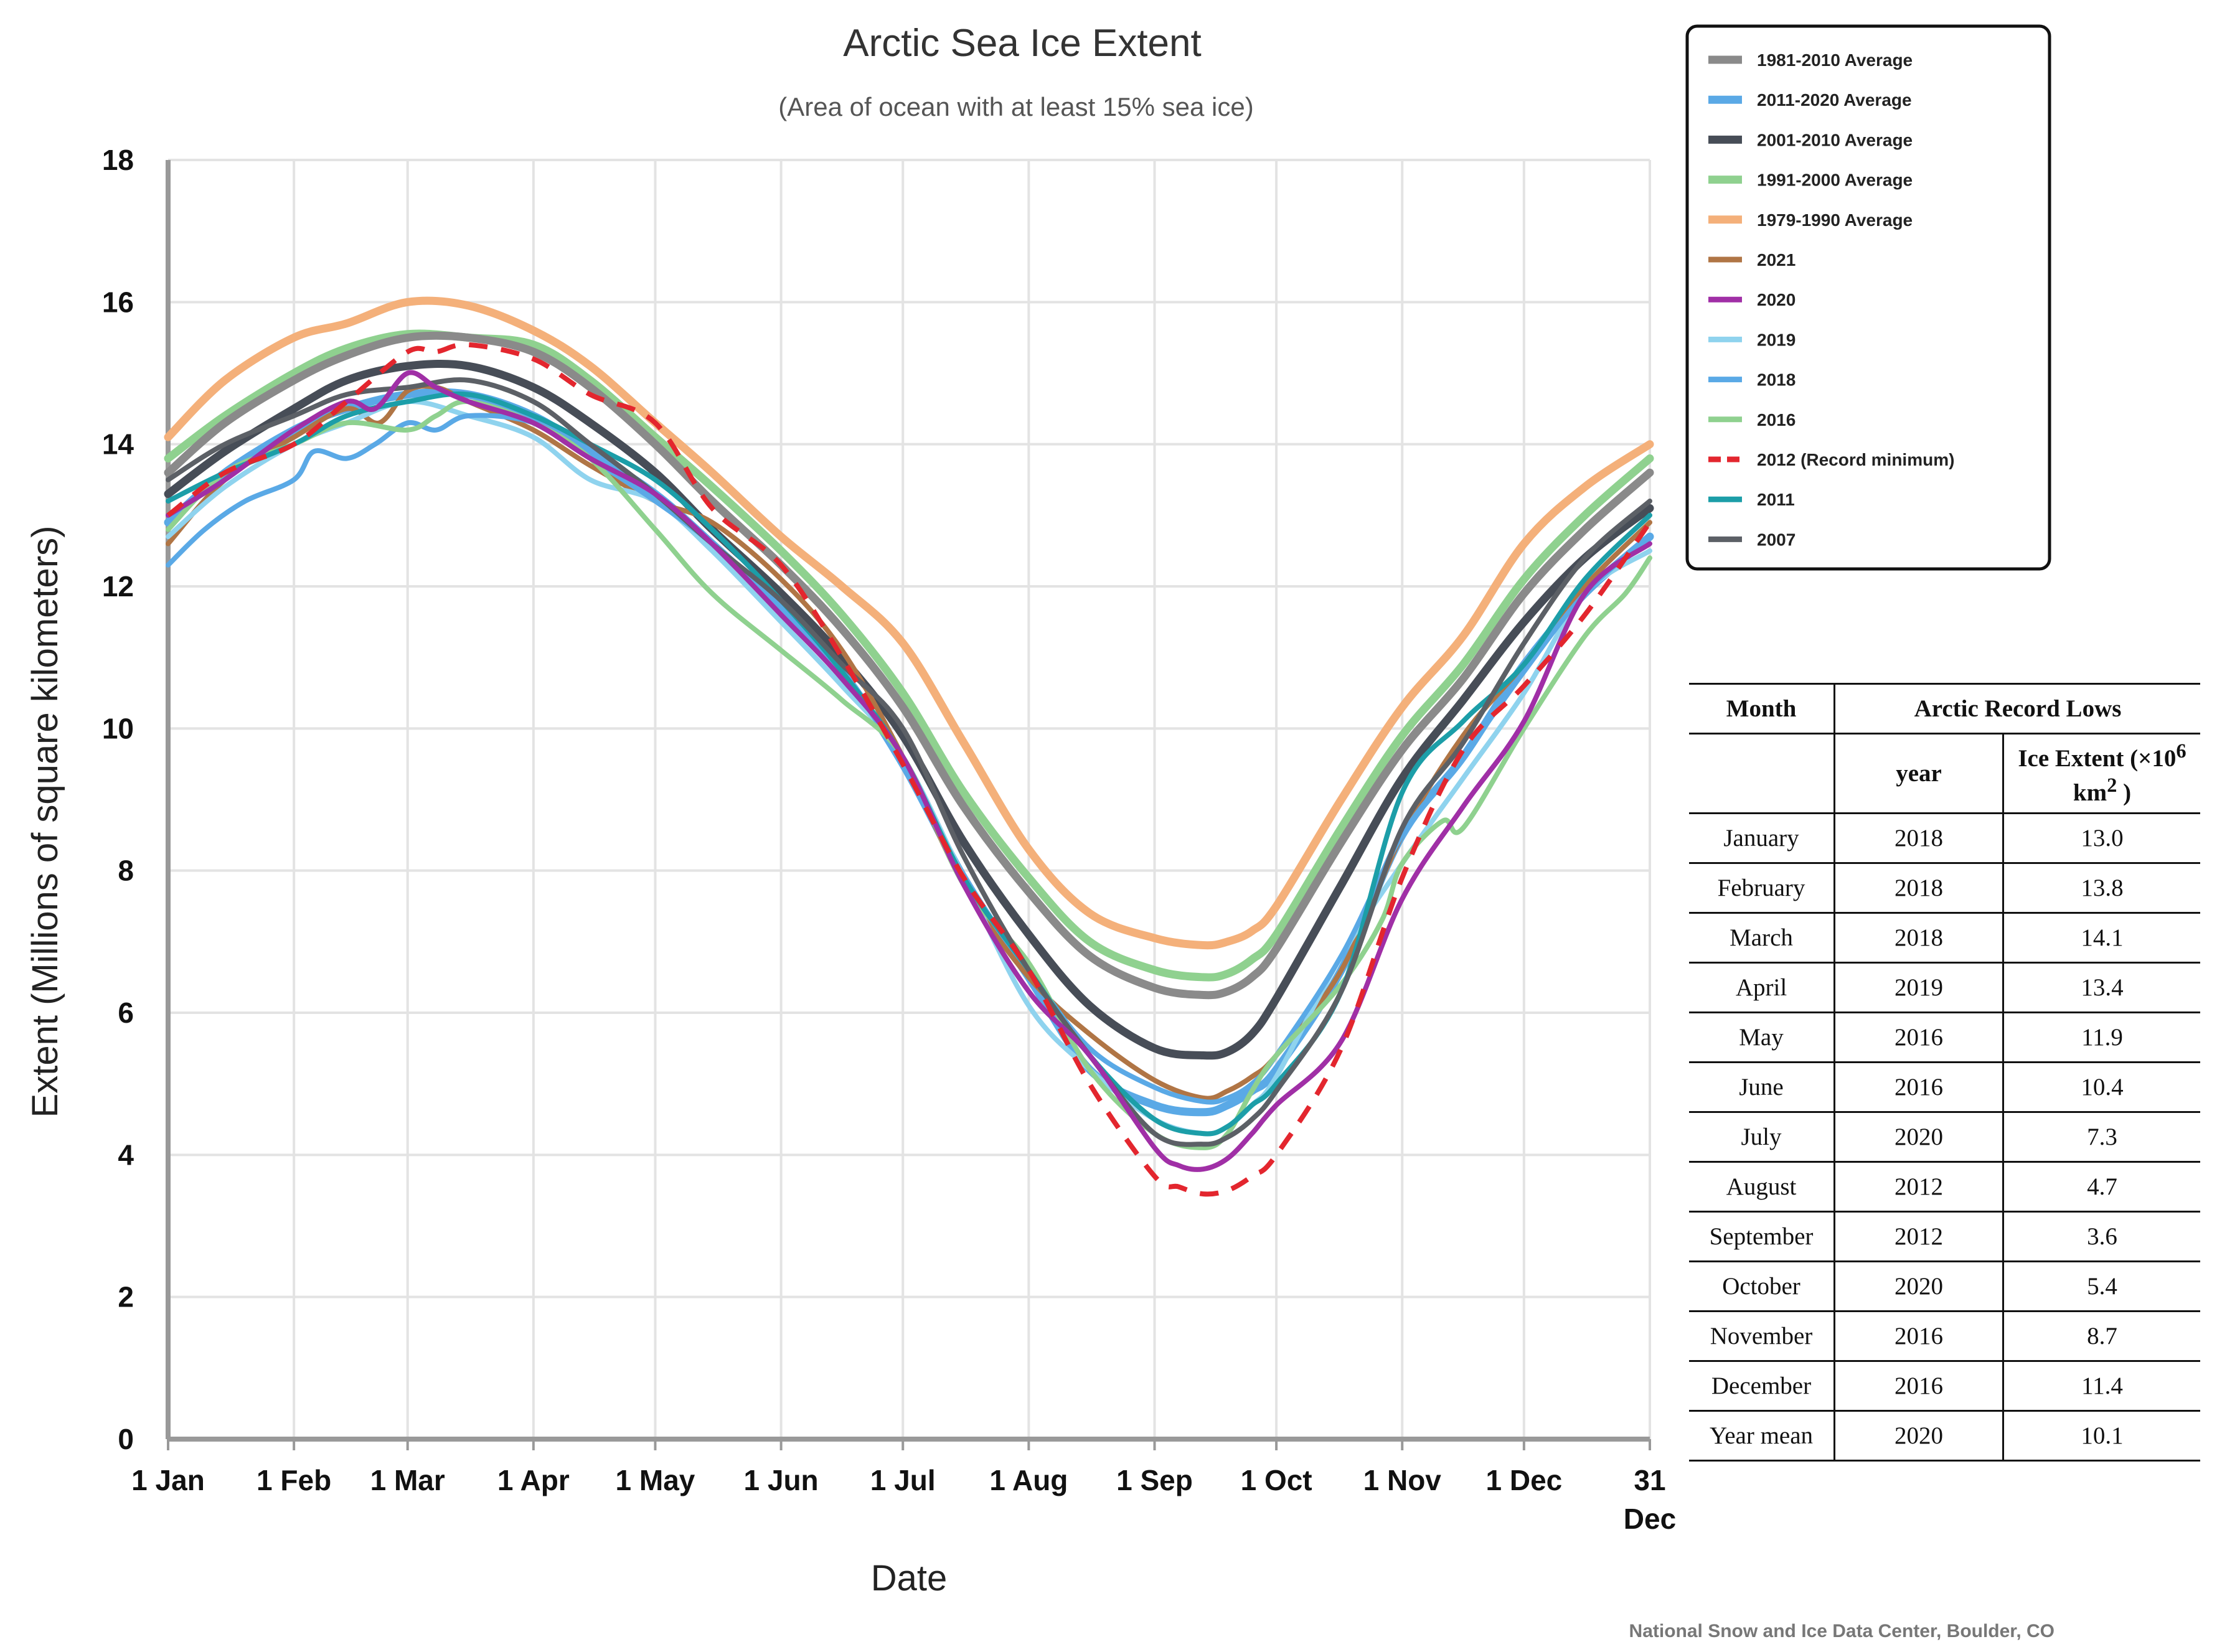 Image resolution: width=2217 pixels, height=1652 pixels. What do you see at coordinates (1650, 1519) in the screenshot?
I see `x-tick-label-line2: Dec` at bounding box center [1650, 1519].